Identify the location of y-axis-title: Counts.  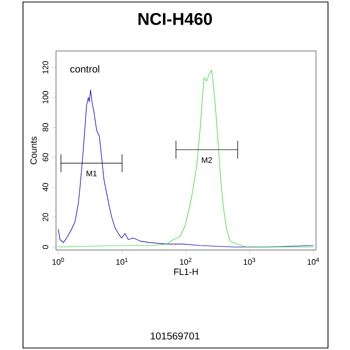
(33, 150).